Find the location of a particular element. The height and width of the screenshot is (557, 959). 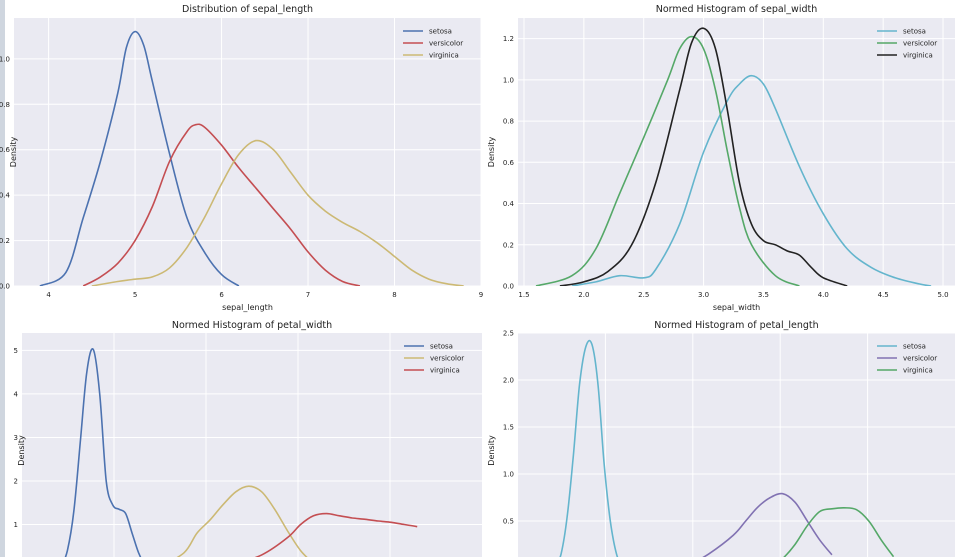

y-tick-label: 0.5 is located at coordinates (508, 522).